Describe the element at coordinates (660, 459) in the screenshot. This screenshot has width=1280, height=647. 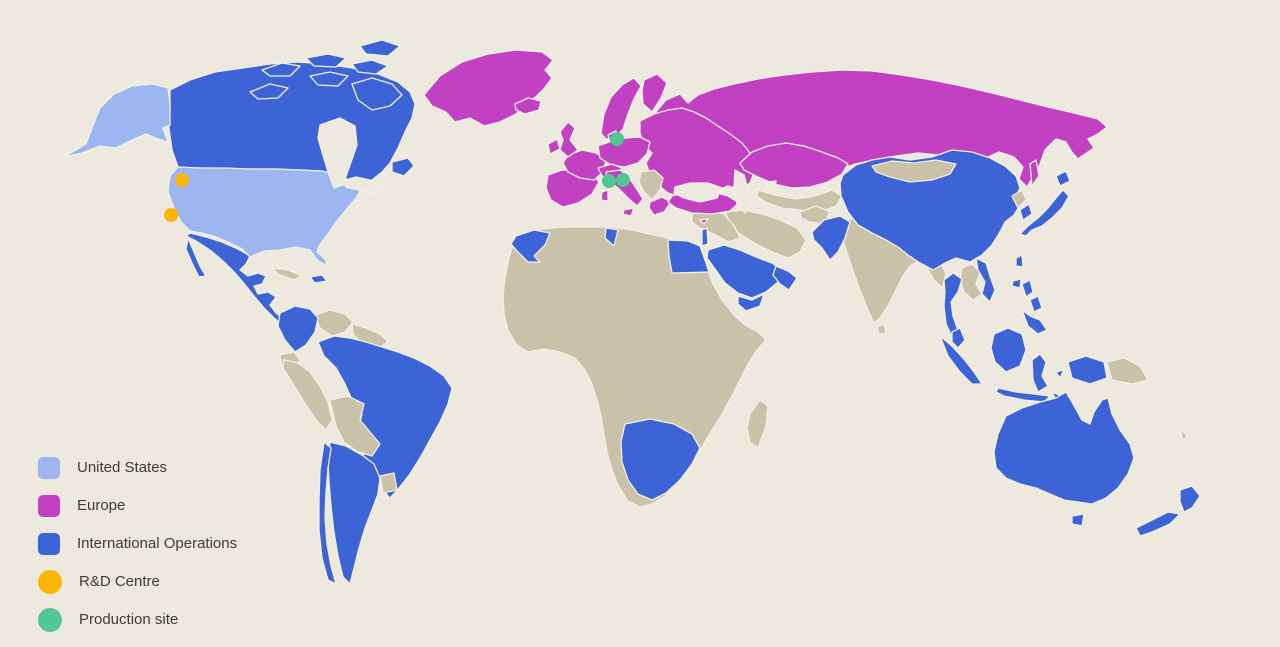
I see `region-southern-africa` at that location.